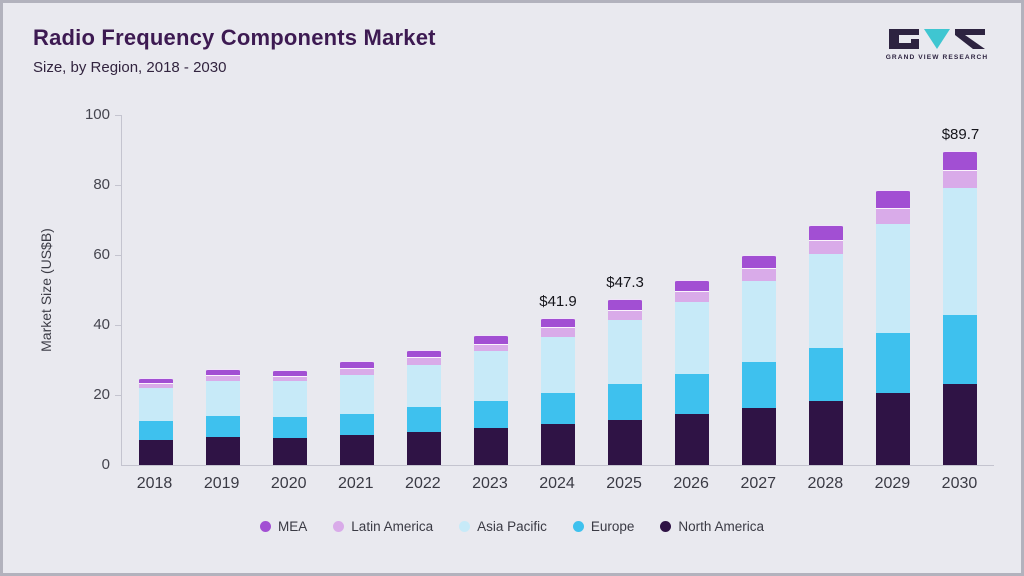  I want to click on gvr-logo: GRAND VIEW RESEARCH, so click(937, 44).